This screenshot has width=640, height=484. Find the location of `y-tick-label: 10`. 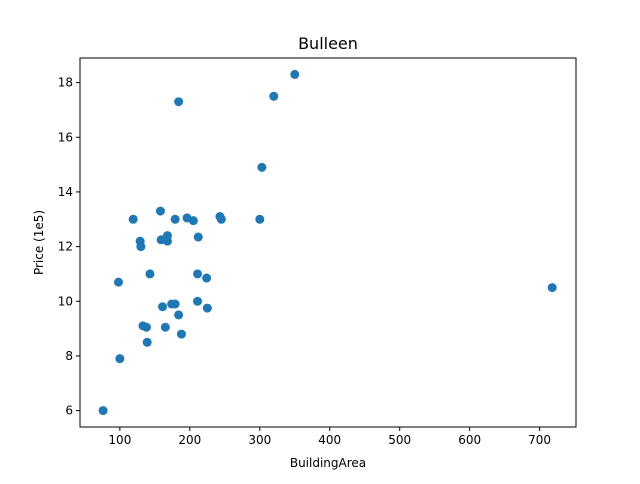

y-tick-label: 10 is located at coordinates (65, 301).